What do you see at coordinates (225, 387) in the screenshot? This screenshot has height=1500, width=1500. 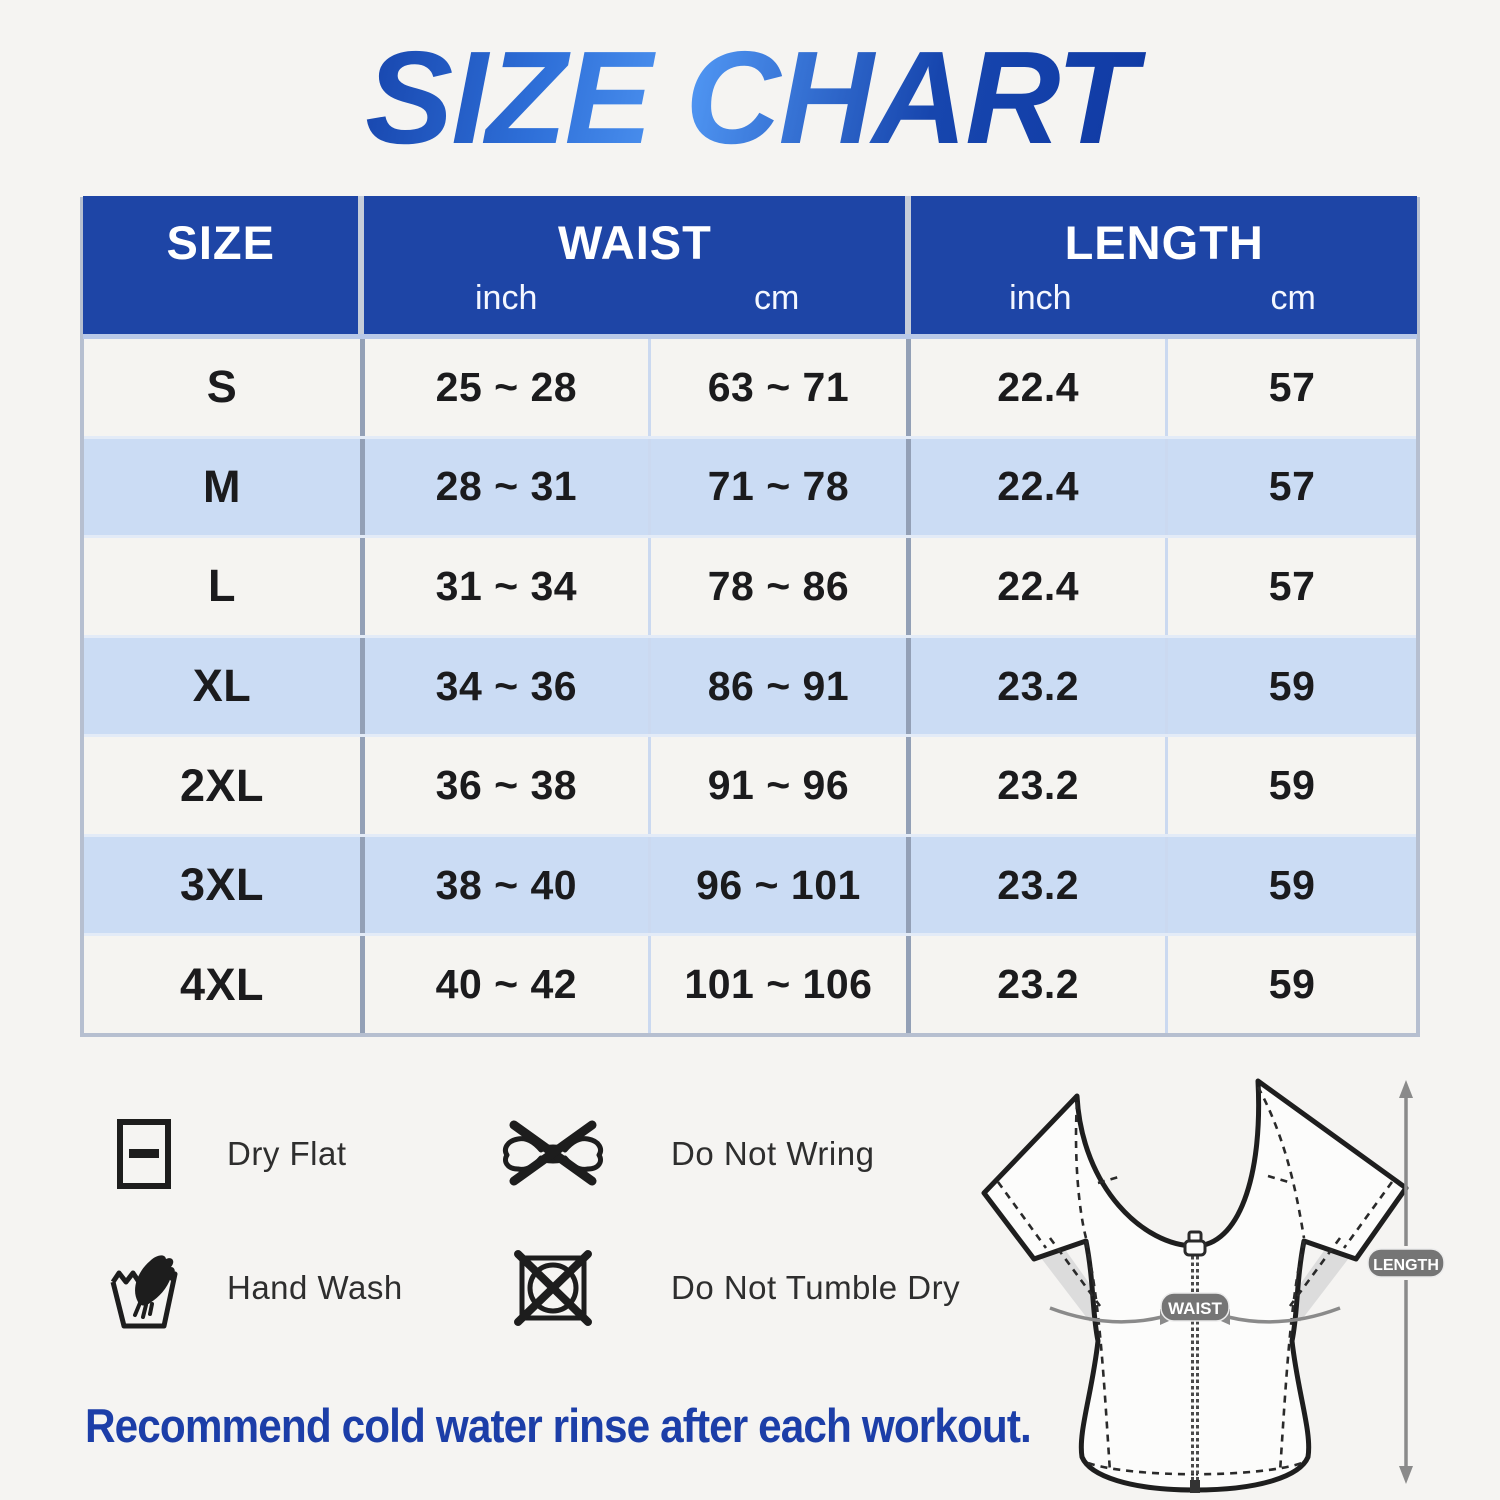 I see `cell-size: S` at bounding box center [225, 387].